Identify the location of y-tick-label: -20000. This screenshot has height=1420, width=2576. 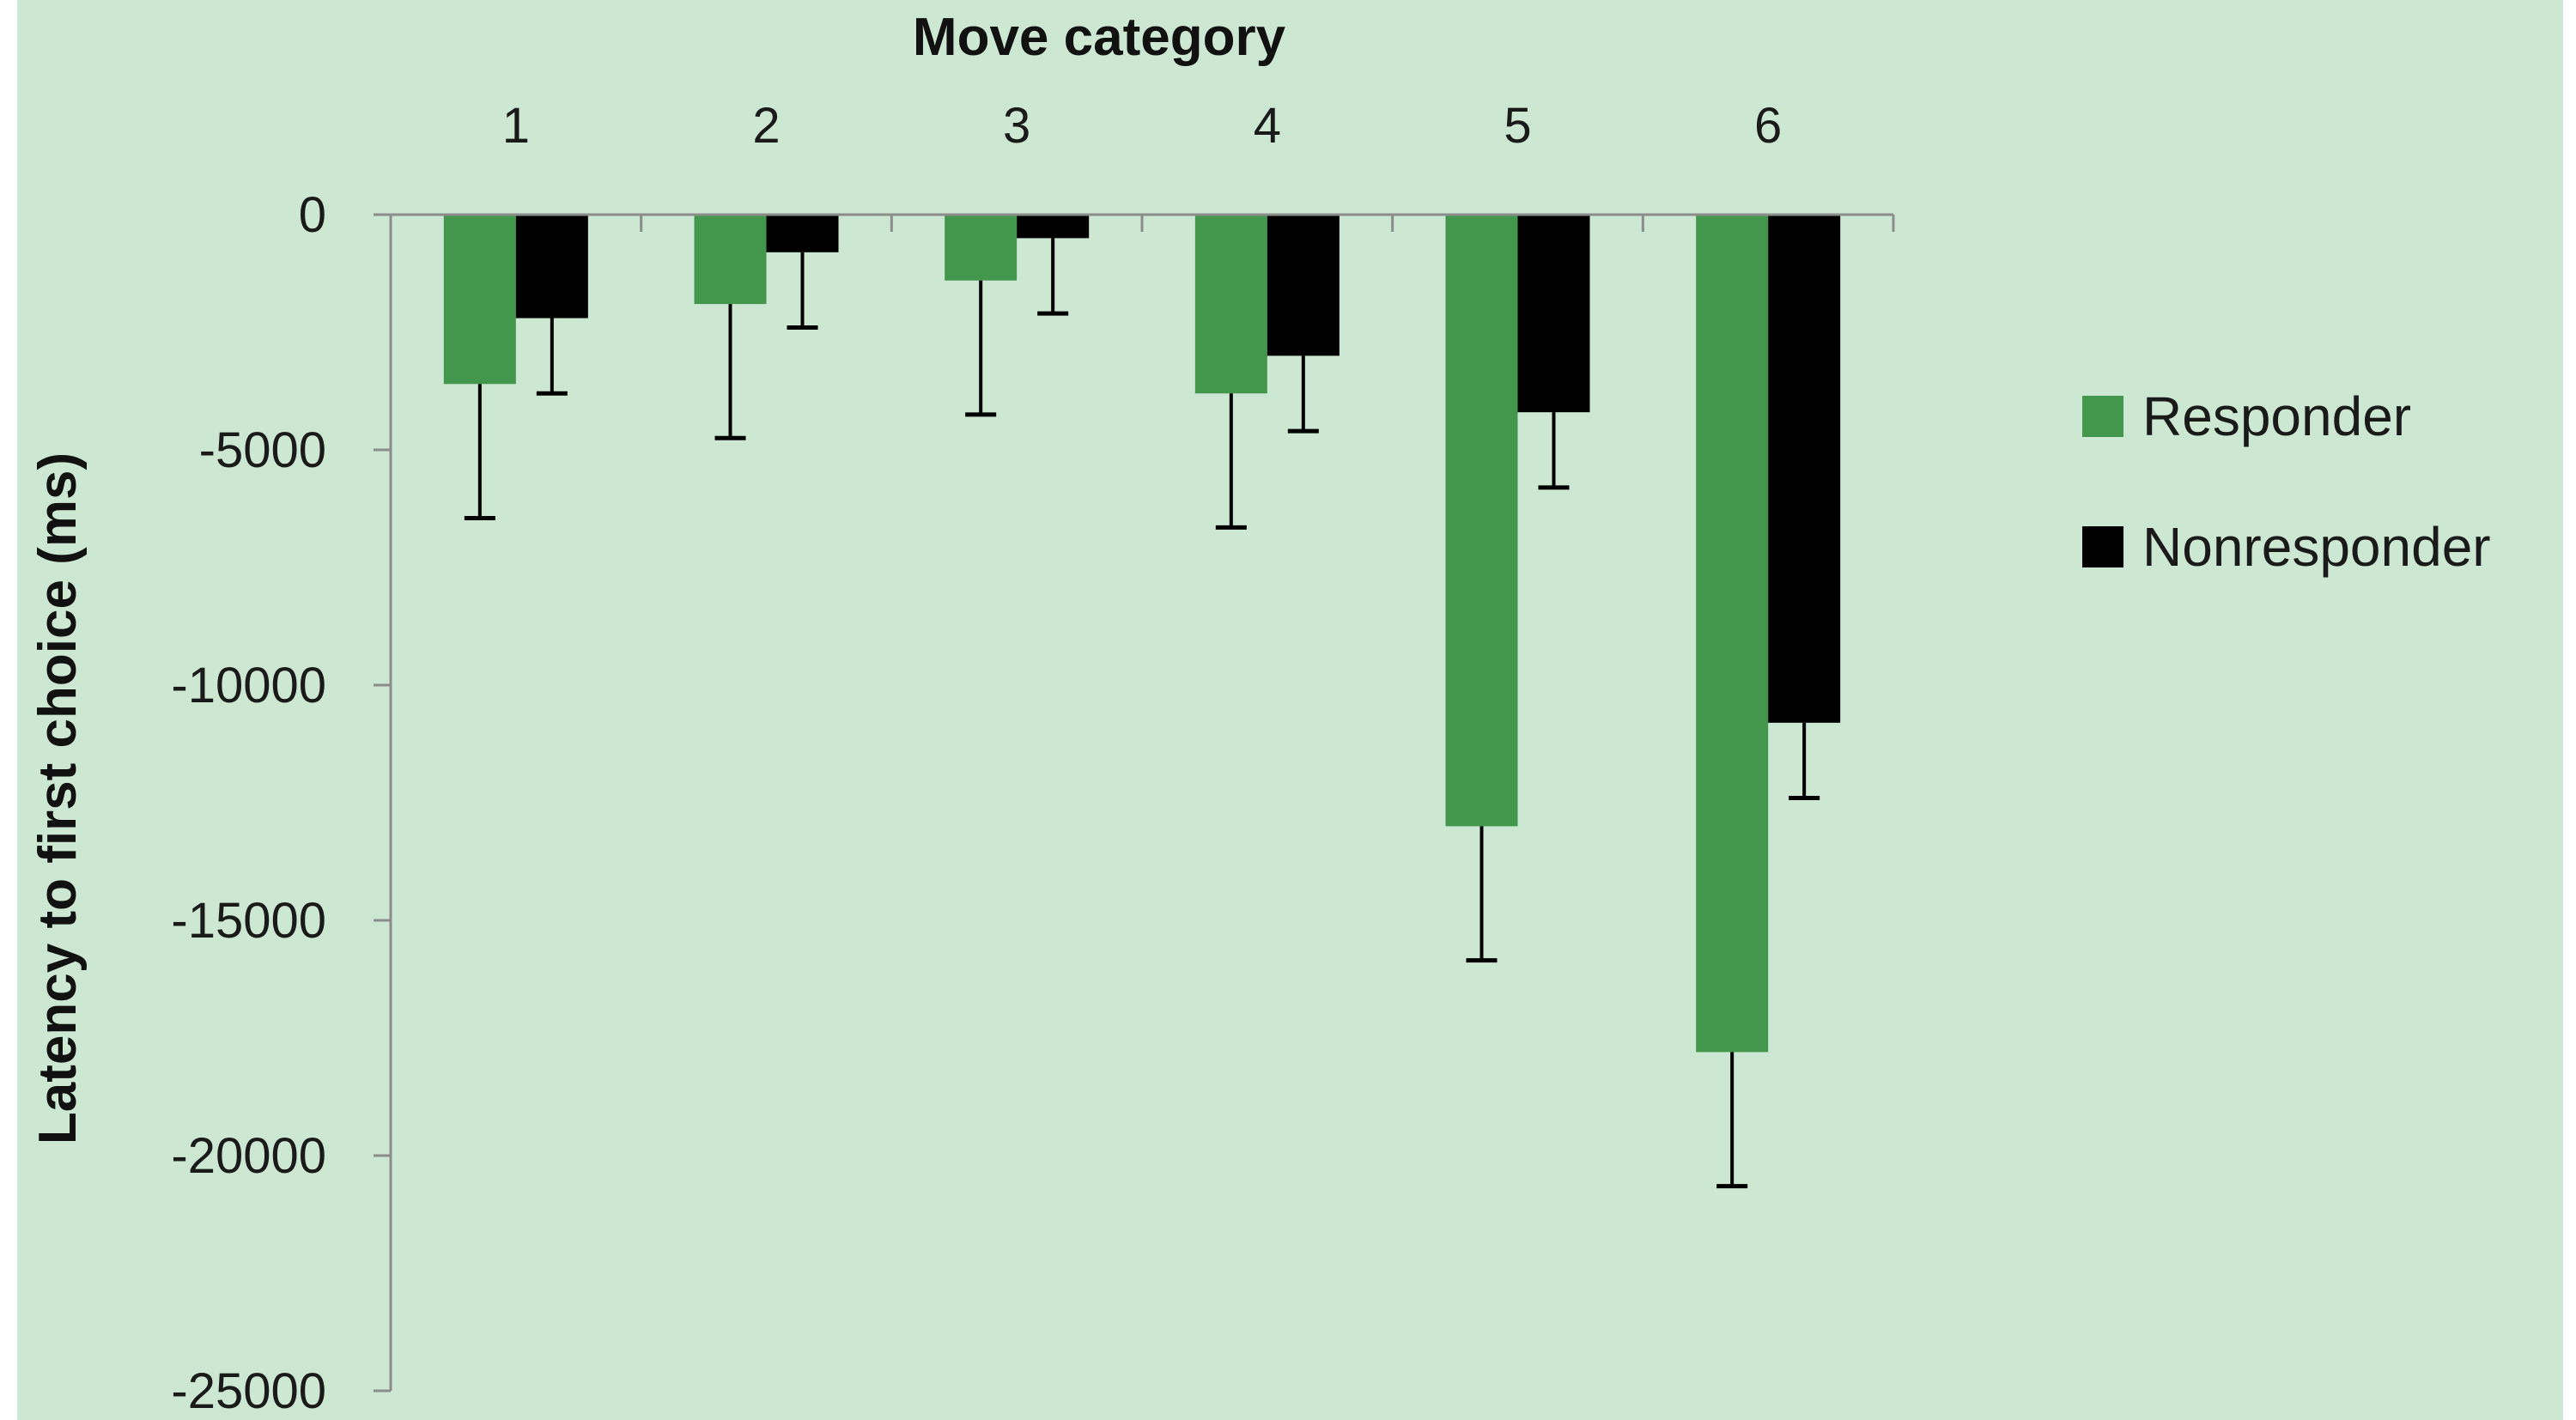
(249, 1156).